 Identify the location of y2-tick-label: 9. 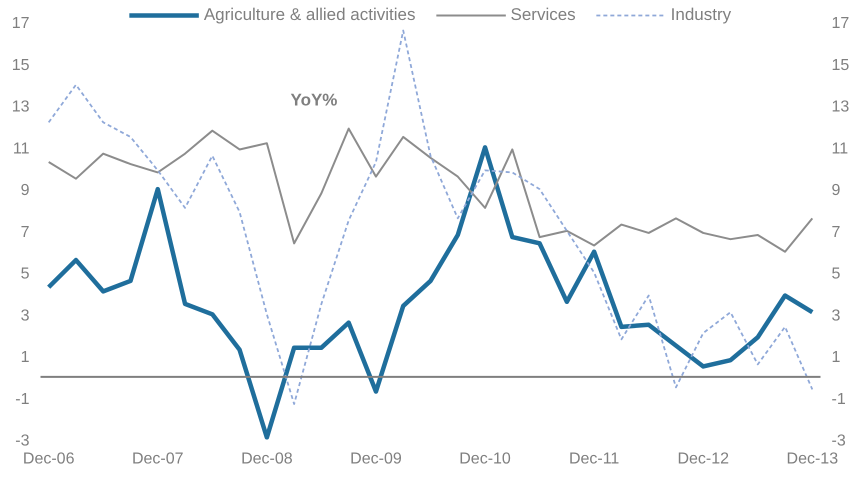
(836, 191).